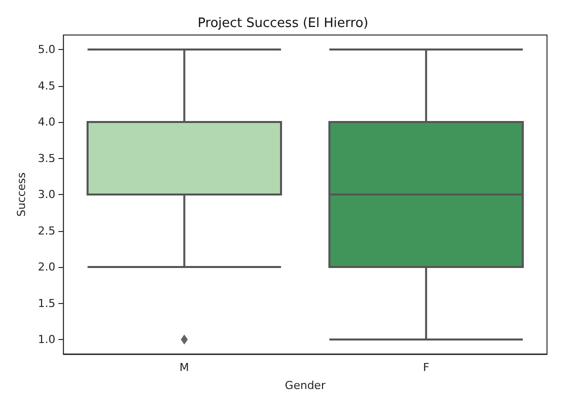 This screenshot has height=404, width=566. Describe the element at coordinates (47, 158) in the screenshot. I see `y-tick-label: 3.5` at that location.